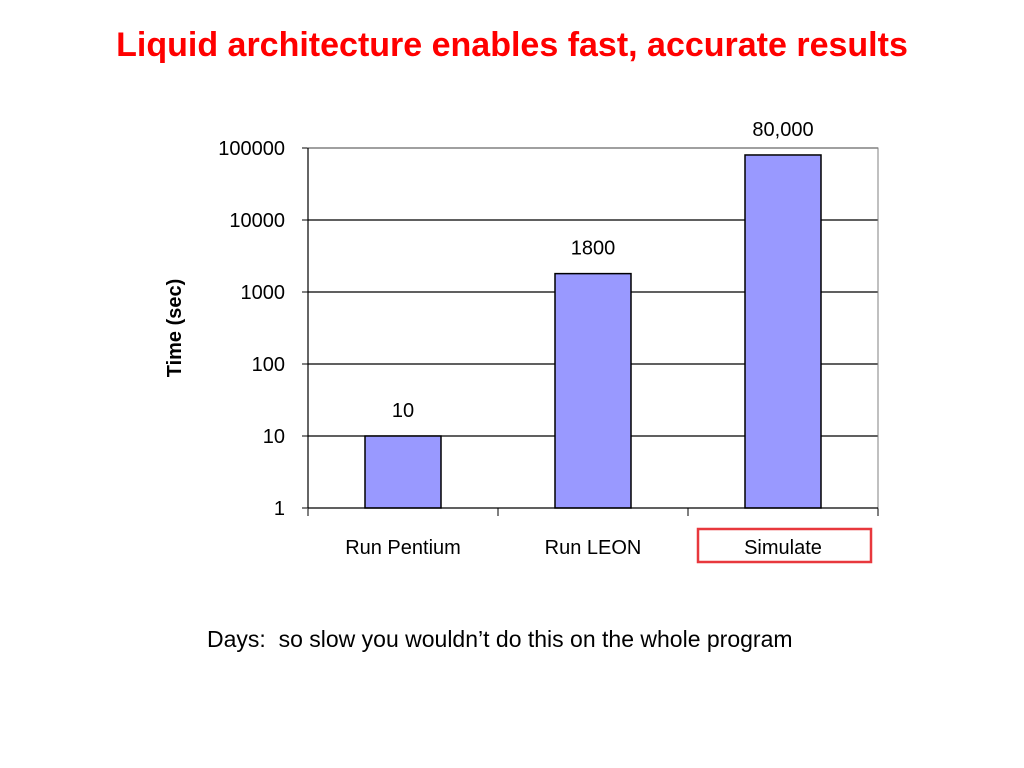  I want to click on y-axis-label: Time (sec), so click(175, 328).